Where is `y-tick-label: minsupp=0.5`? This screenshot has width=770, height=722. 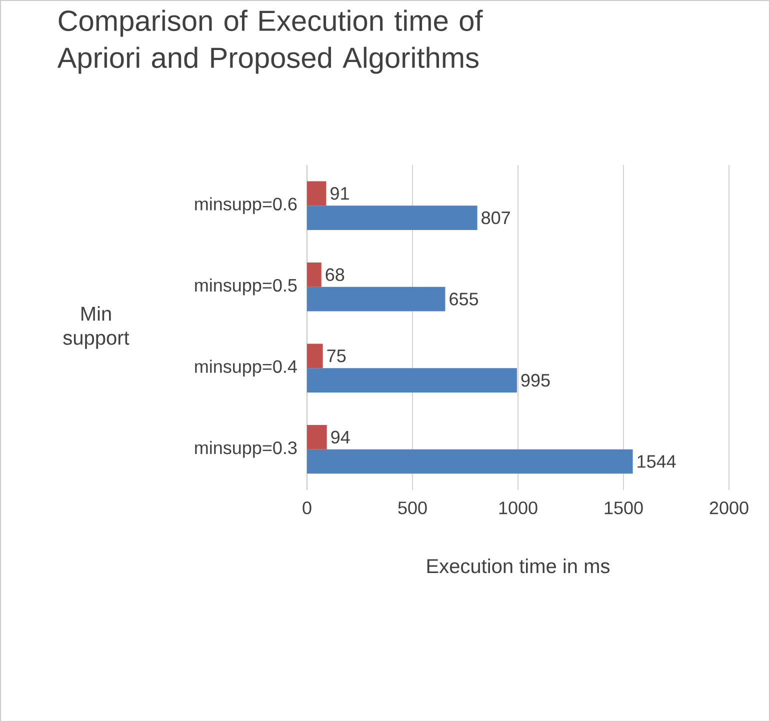
y-tick-label: minsupp=0.5 is located at coordinates (246, 287).